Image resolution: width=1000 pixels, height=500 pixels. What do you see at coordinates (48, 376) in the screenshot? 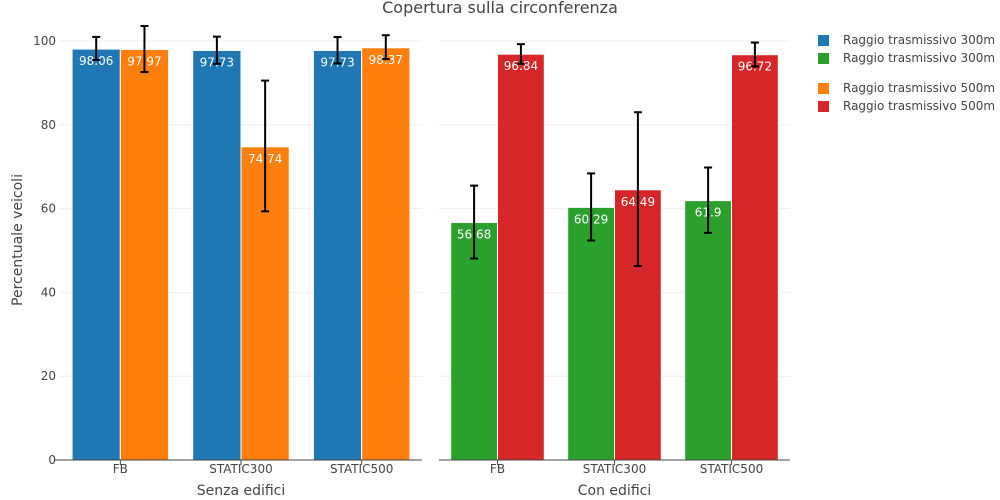
I see `y-tick-label: 20` at bounding box center [48, 376].